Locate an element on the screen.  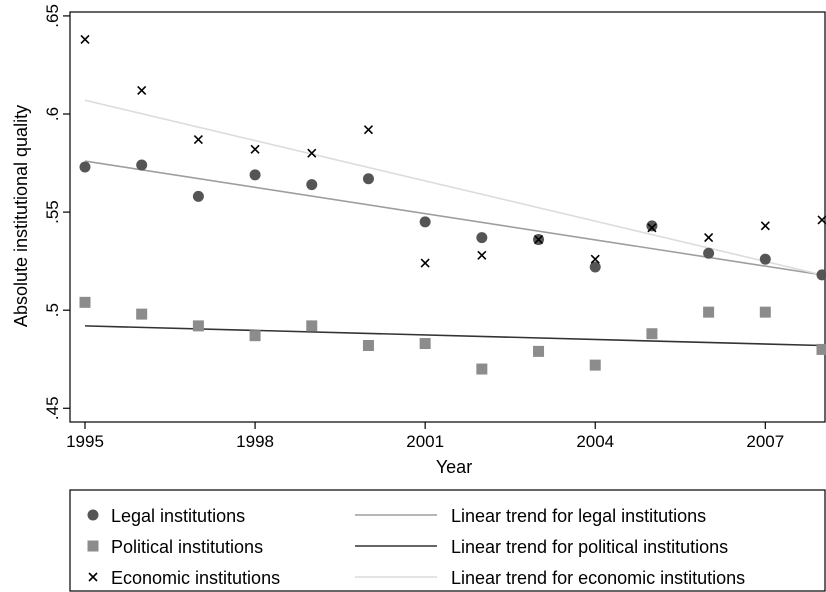
legend-label: Linear trend for legal institutions is located at coordinates (578, 516).